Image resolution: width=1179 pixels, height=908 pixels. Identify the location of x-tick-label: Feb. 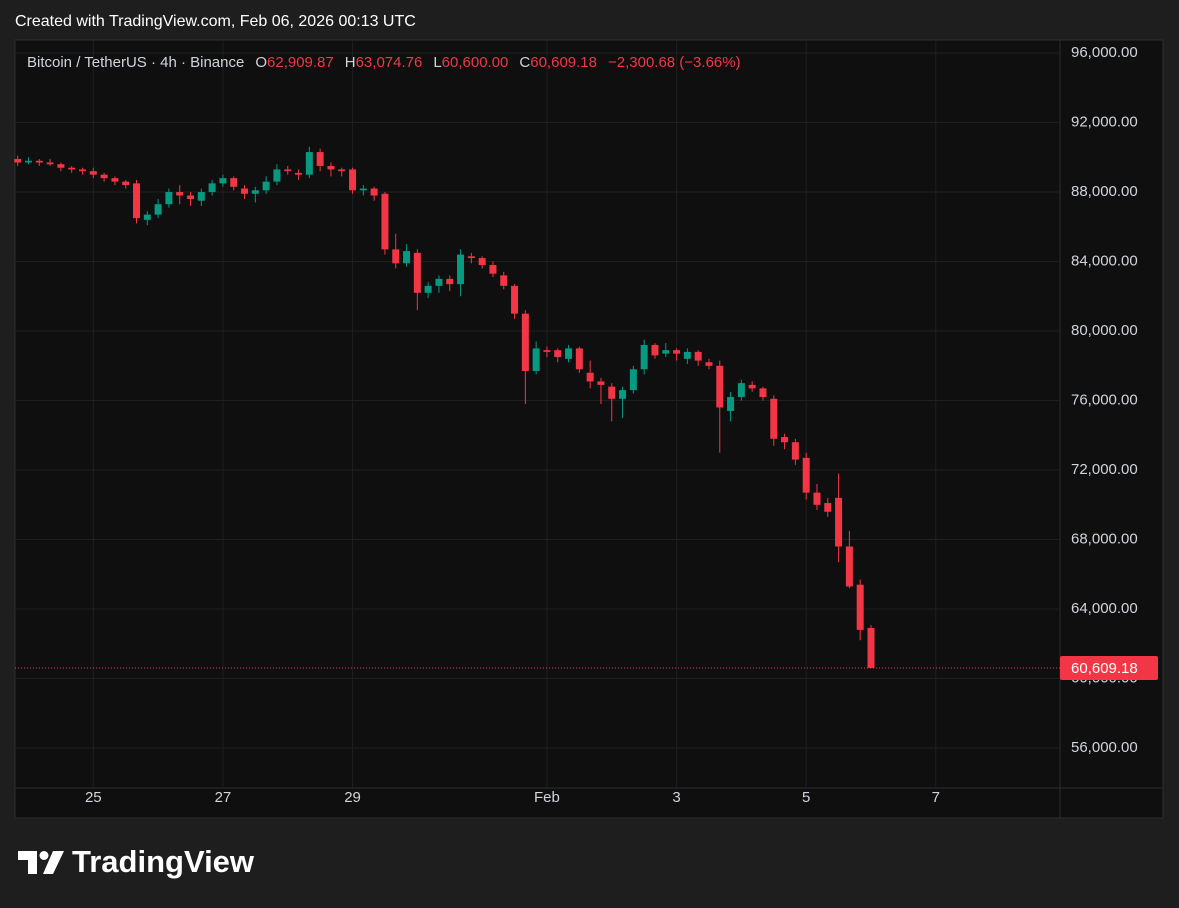
(547, 797).